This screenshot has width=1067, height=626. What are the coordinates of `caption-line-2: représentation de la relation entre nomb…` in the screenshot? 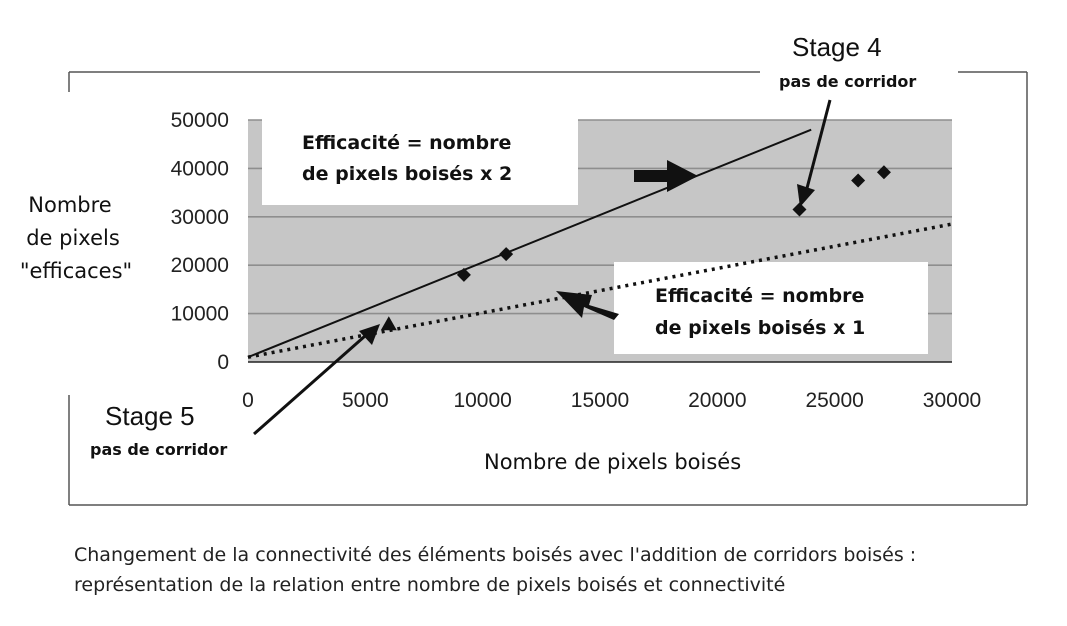 It's located at (430, 585).